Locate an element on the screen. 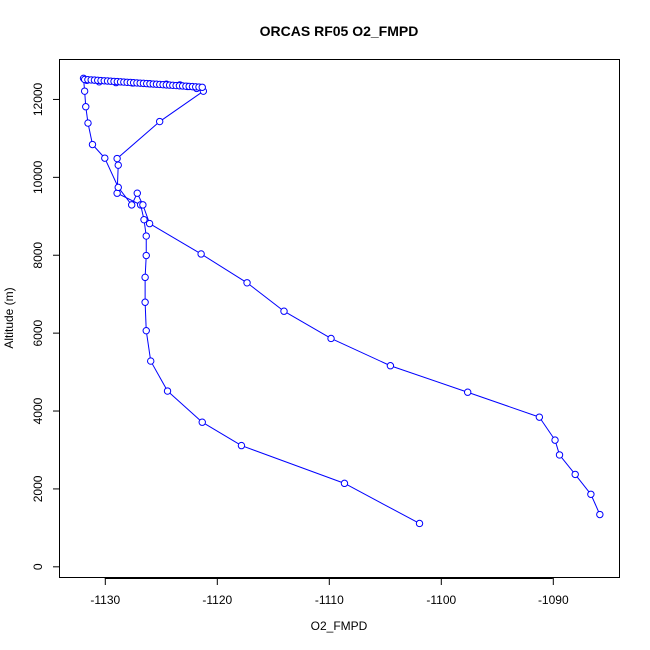 The height and width of the screenshot is (650, 650). y-axis-label: Altitude (m) is located at coordinates (9, 317).